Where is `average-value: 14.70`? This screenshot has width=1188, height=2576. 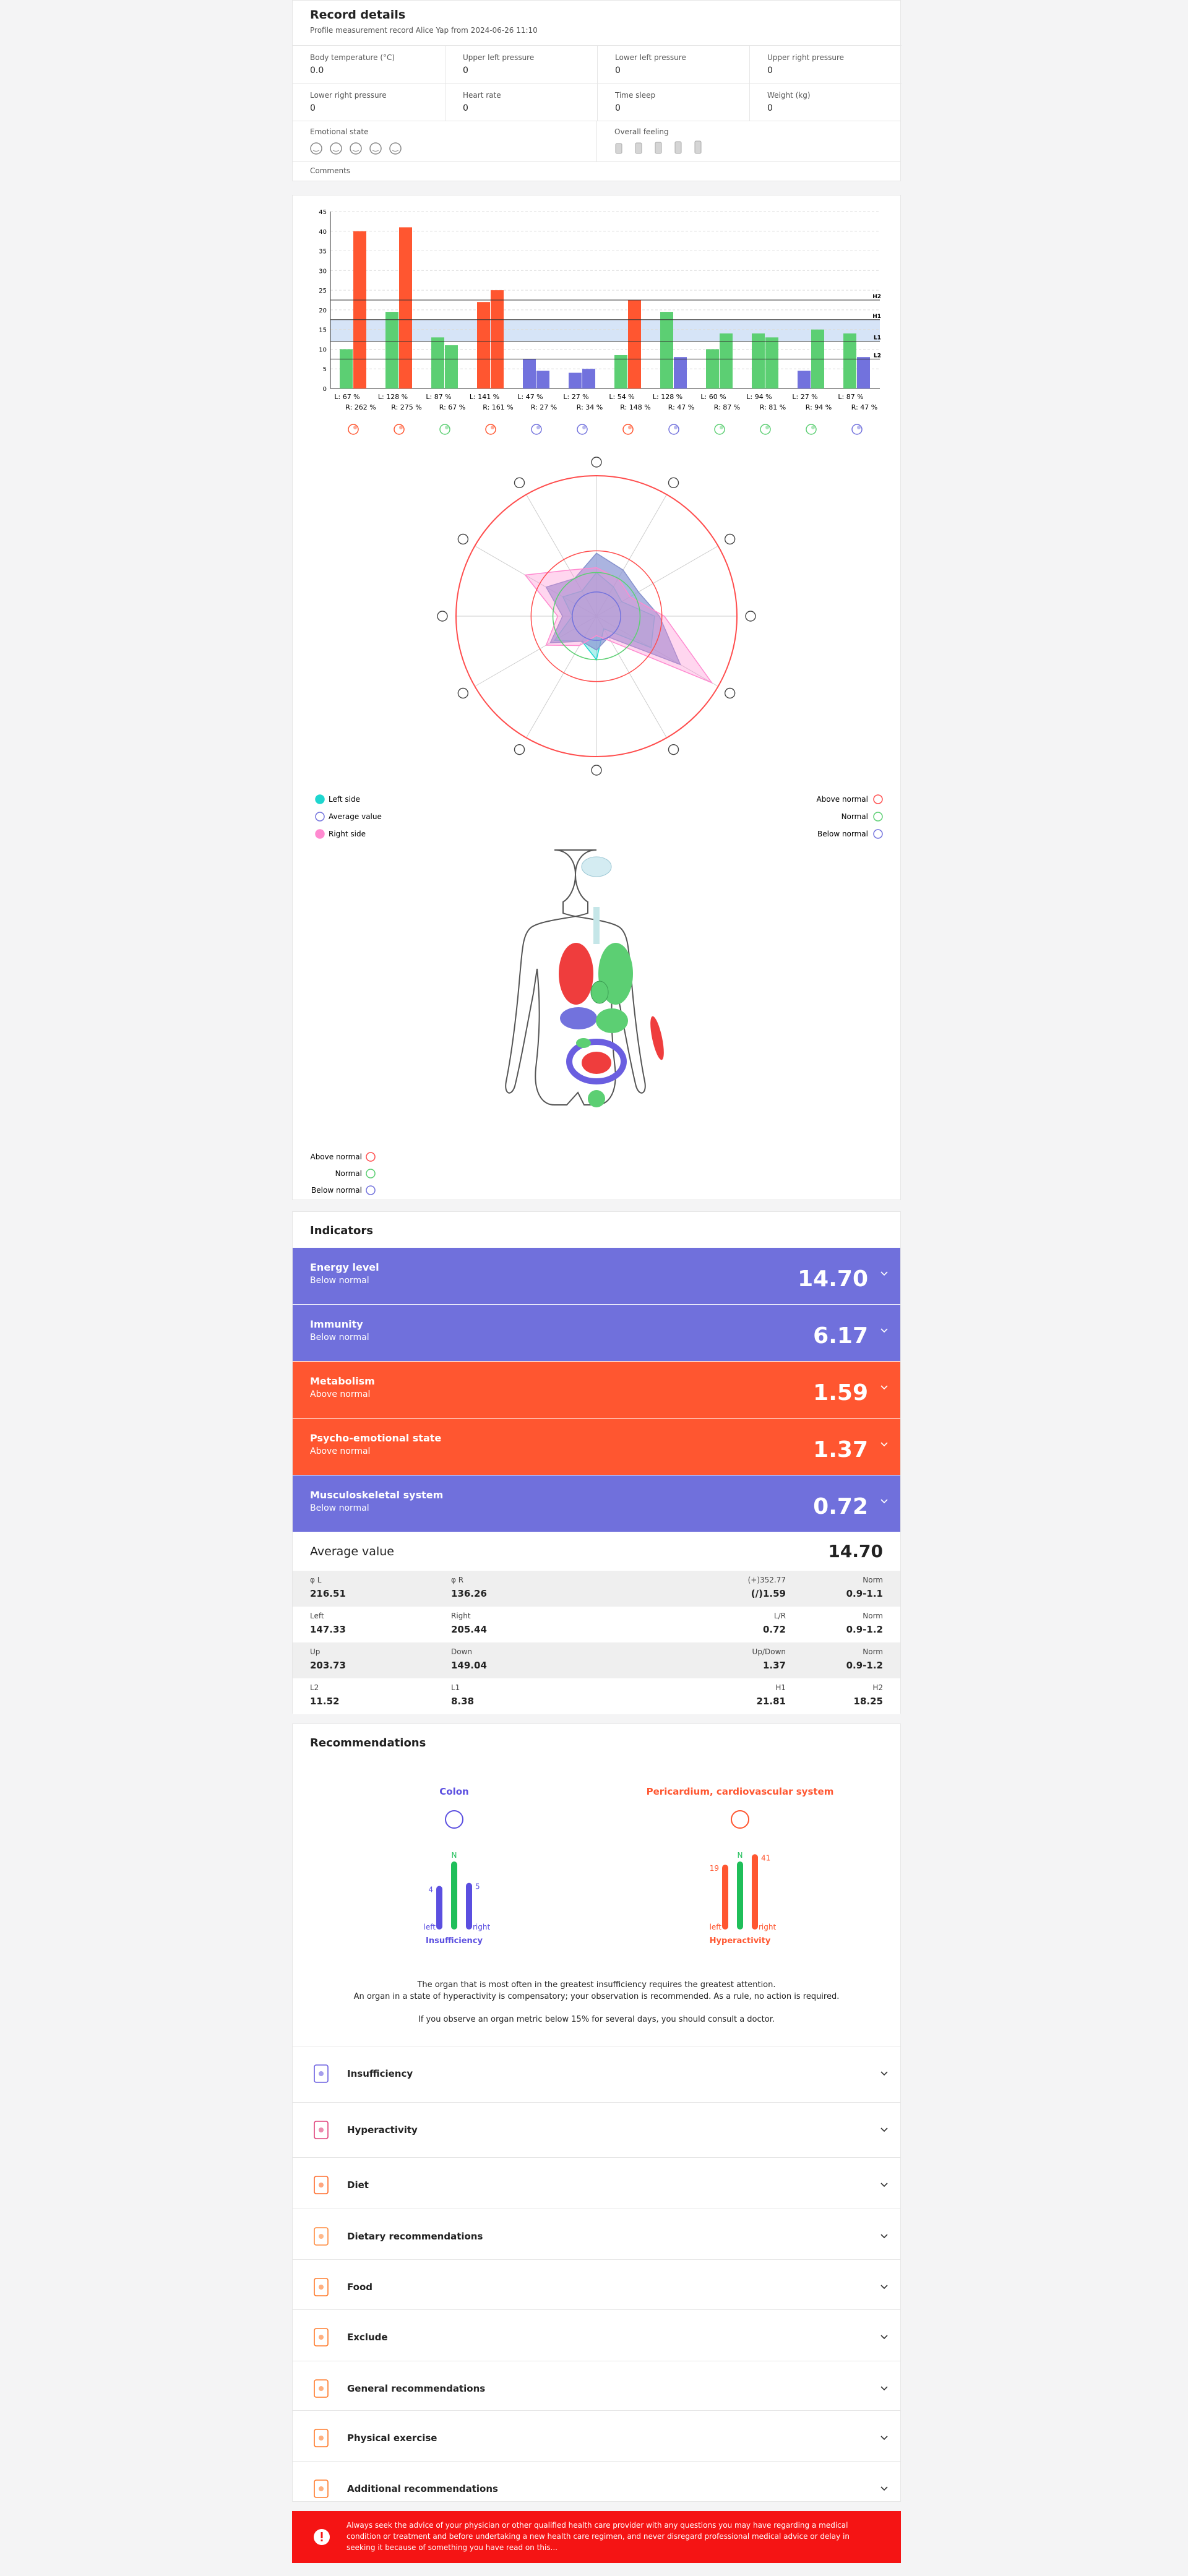
average-value: 14.70 is located at coordinates (855, 1551).